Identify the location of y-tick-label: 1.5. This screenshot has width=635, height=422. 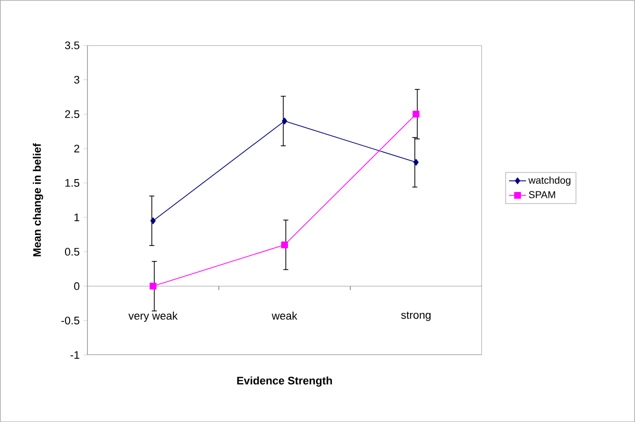
(72, 183).